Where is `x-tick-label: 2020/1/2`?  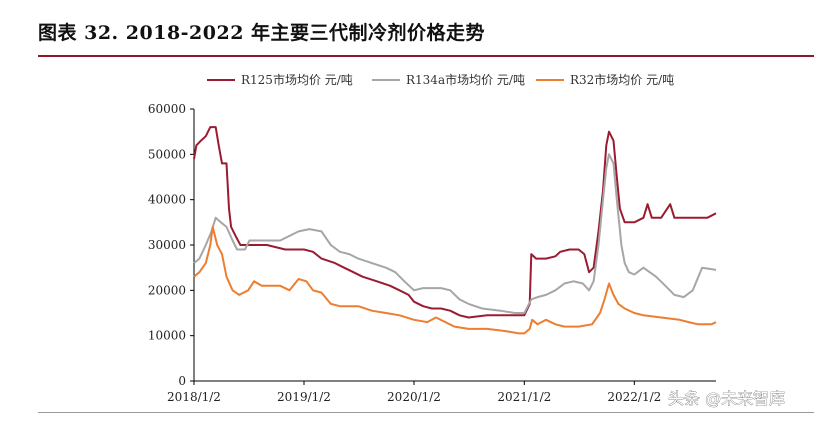 x-tick-label: 2020/1/2 is located at coordinates (414, 397).